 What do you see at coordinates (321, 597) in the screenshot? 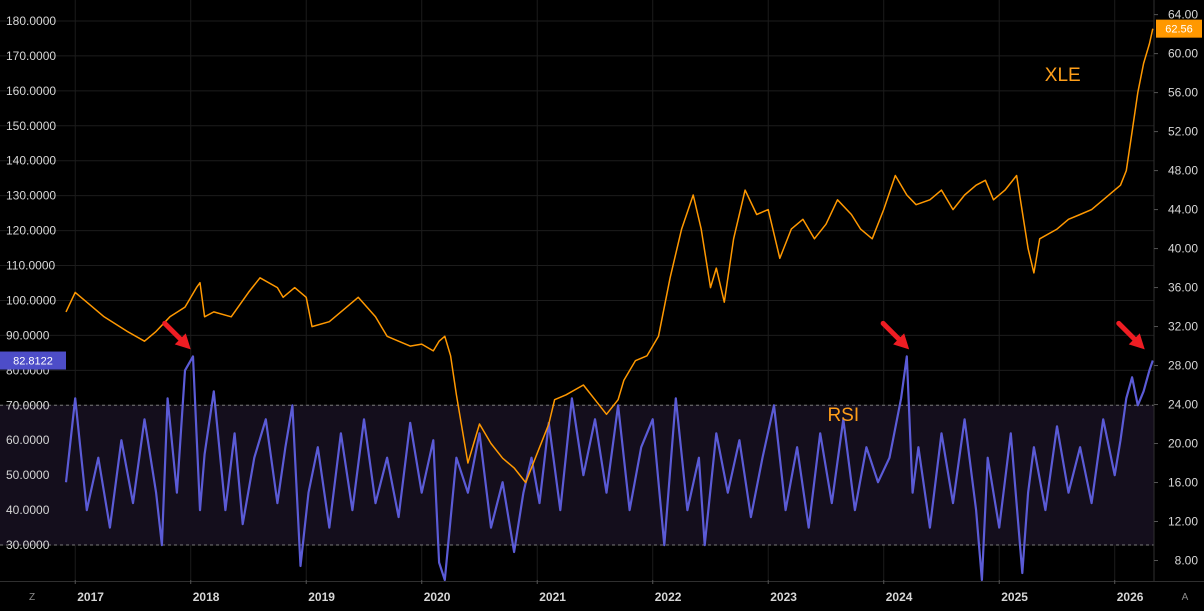
I see `x-axis-tick-label: 2019` at bounding box center [321, 597].